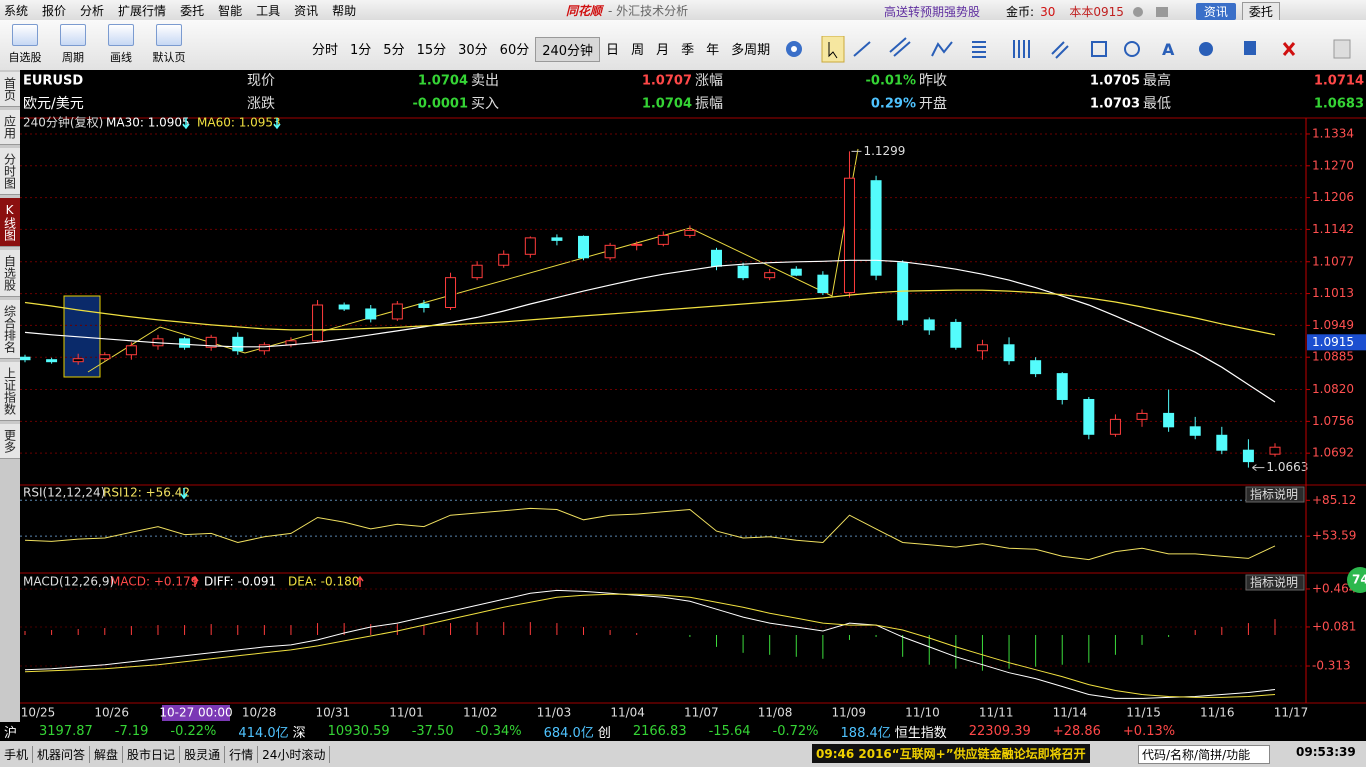 This screenshot has width=1366, height=767. Describe the element at coordinates (230, 11) in the screenshot. I see `menu-item: 智能` at that location.